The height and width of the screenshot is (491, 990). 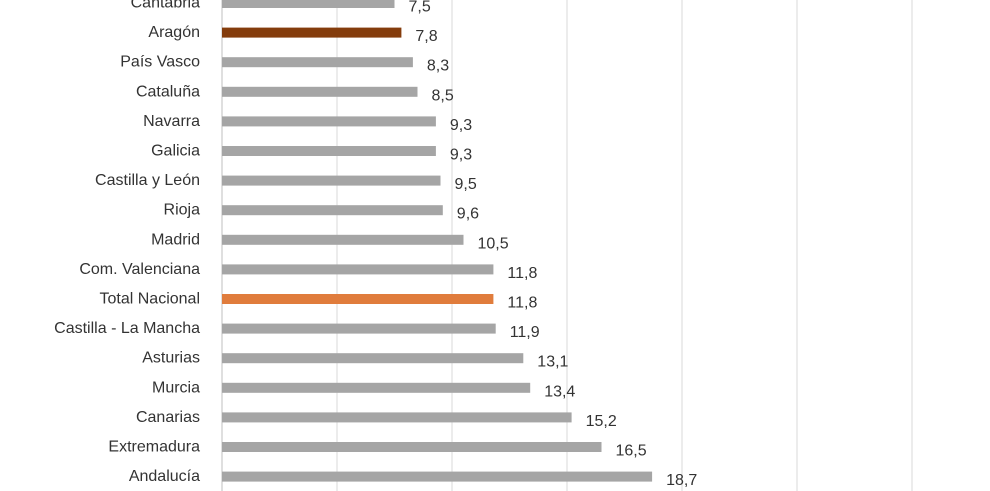 I want to click on value-label-total-nacional: 11,8, so click(x=522, y=303).